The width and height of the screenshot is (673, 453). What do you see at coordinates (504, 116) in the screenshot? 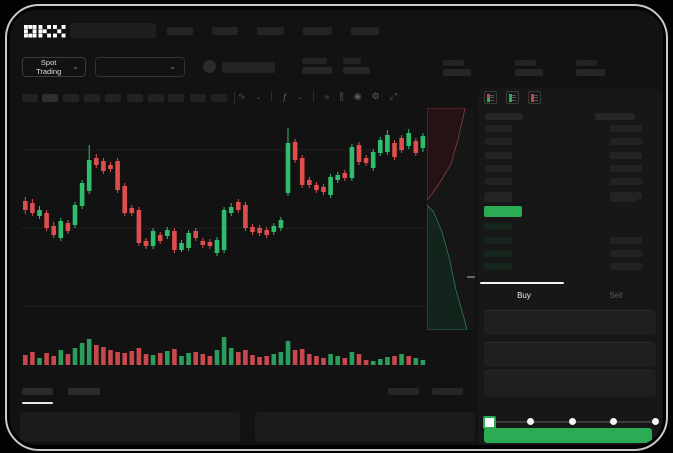
I see `orderbook-col-header-price` at bounding box center [504, 116].